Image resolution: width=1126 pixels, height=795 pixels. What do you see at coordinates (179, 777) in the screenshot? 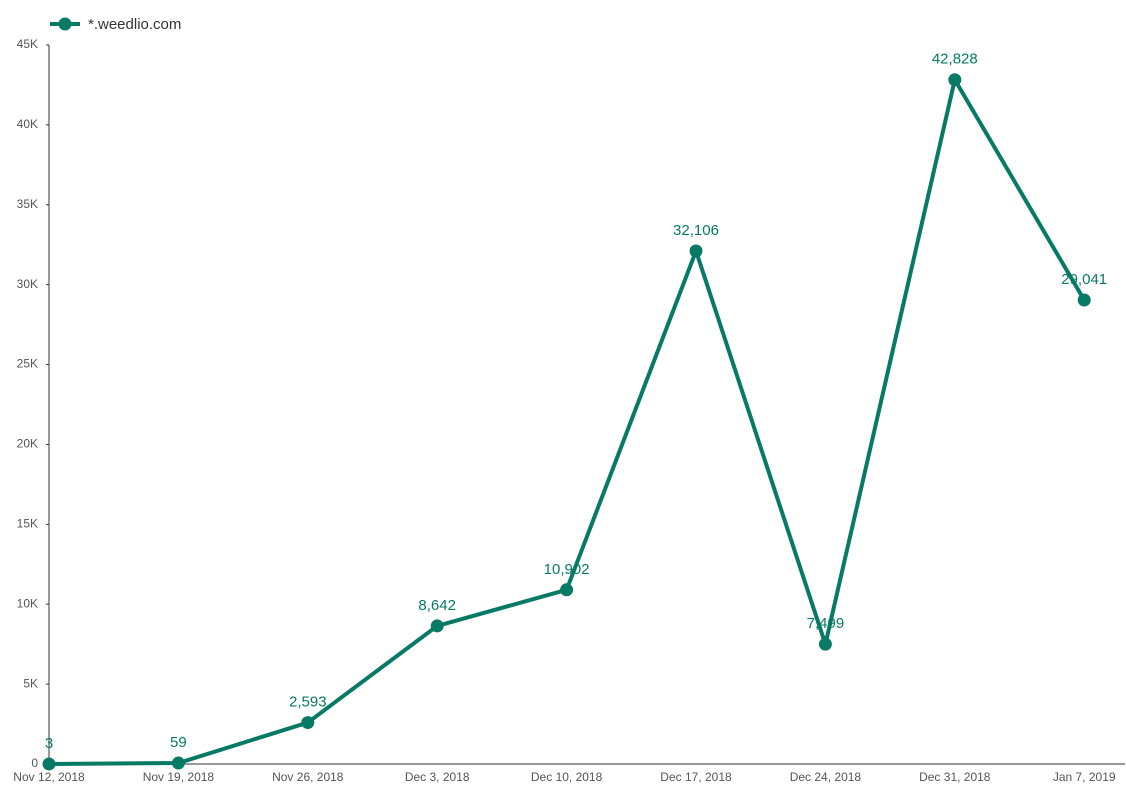
I see `x-tick-label: Nov 19, 2018` at bounding box center [179, 777].